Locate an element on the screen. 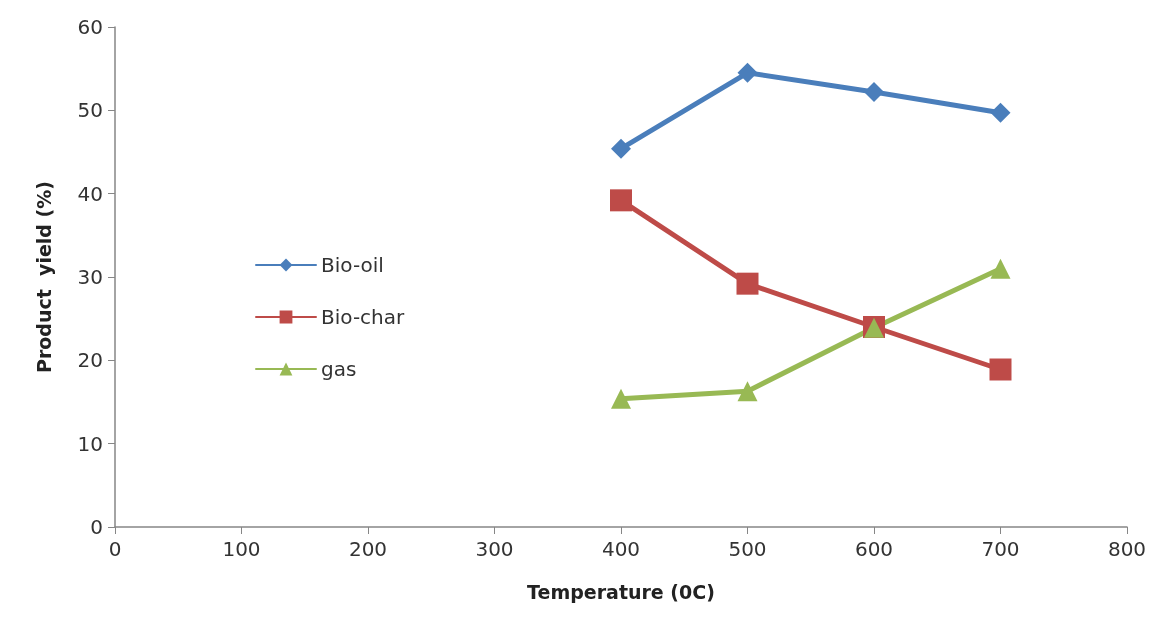 Image resolution: width=1160 pixels, height=632 pixels. y-tick-label: 30 is located at coordinates (90, 277).